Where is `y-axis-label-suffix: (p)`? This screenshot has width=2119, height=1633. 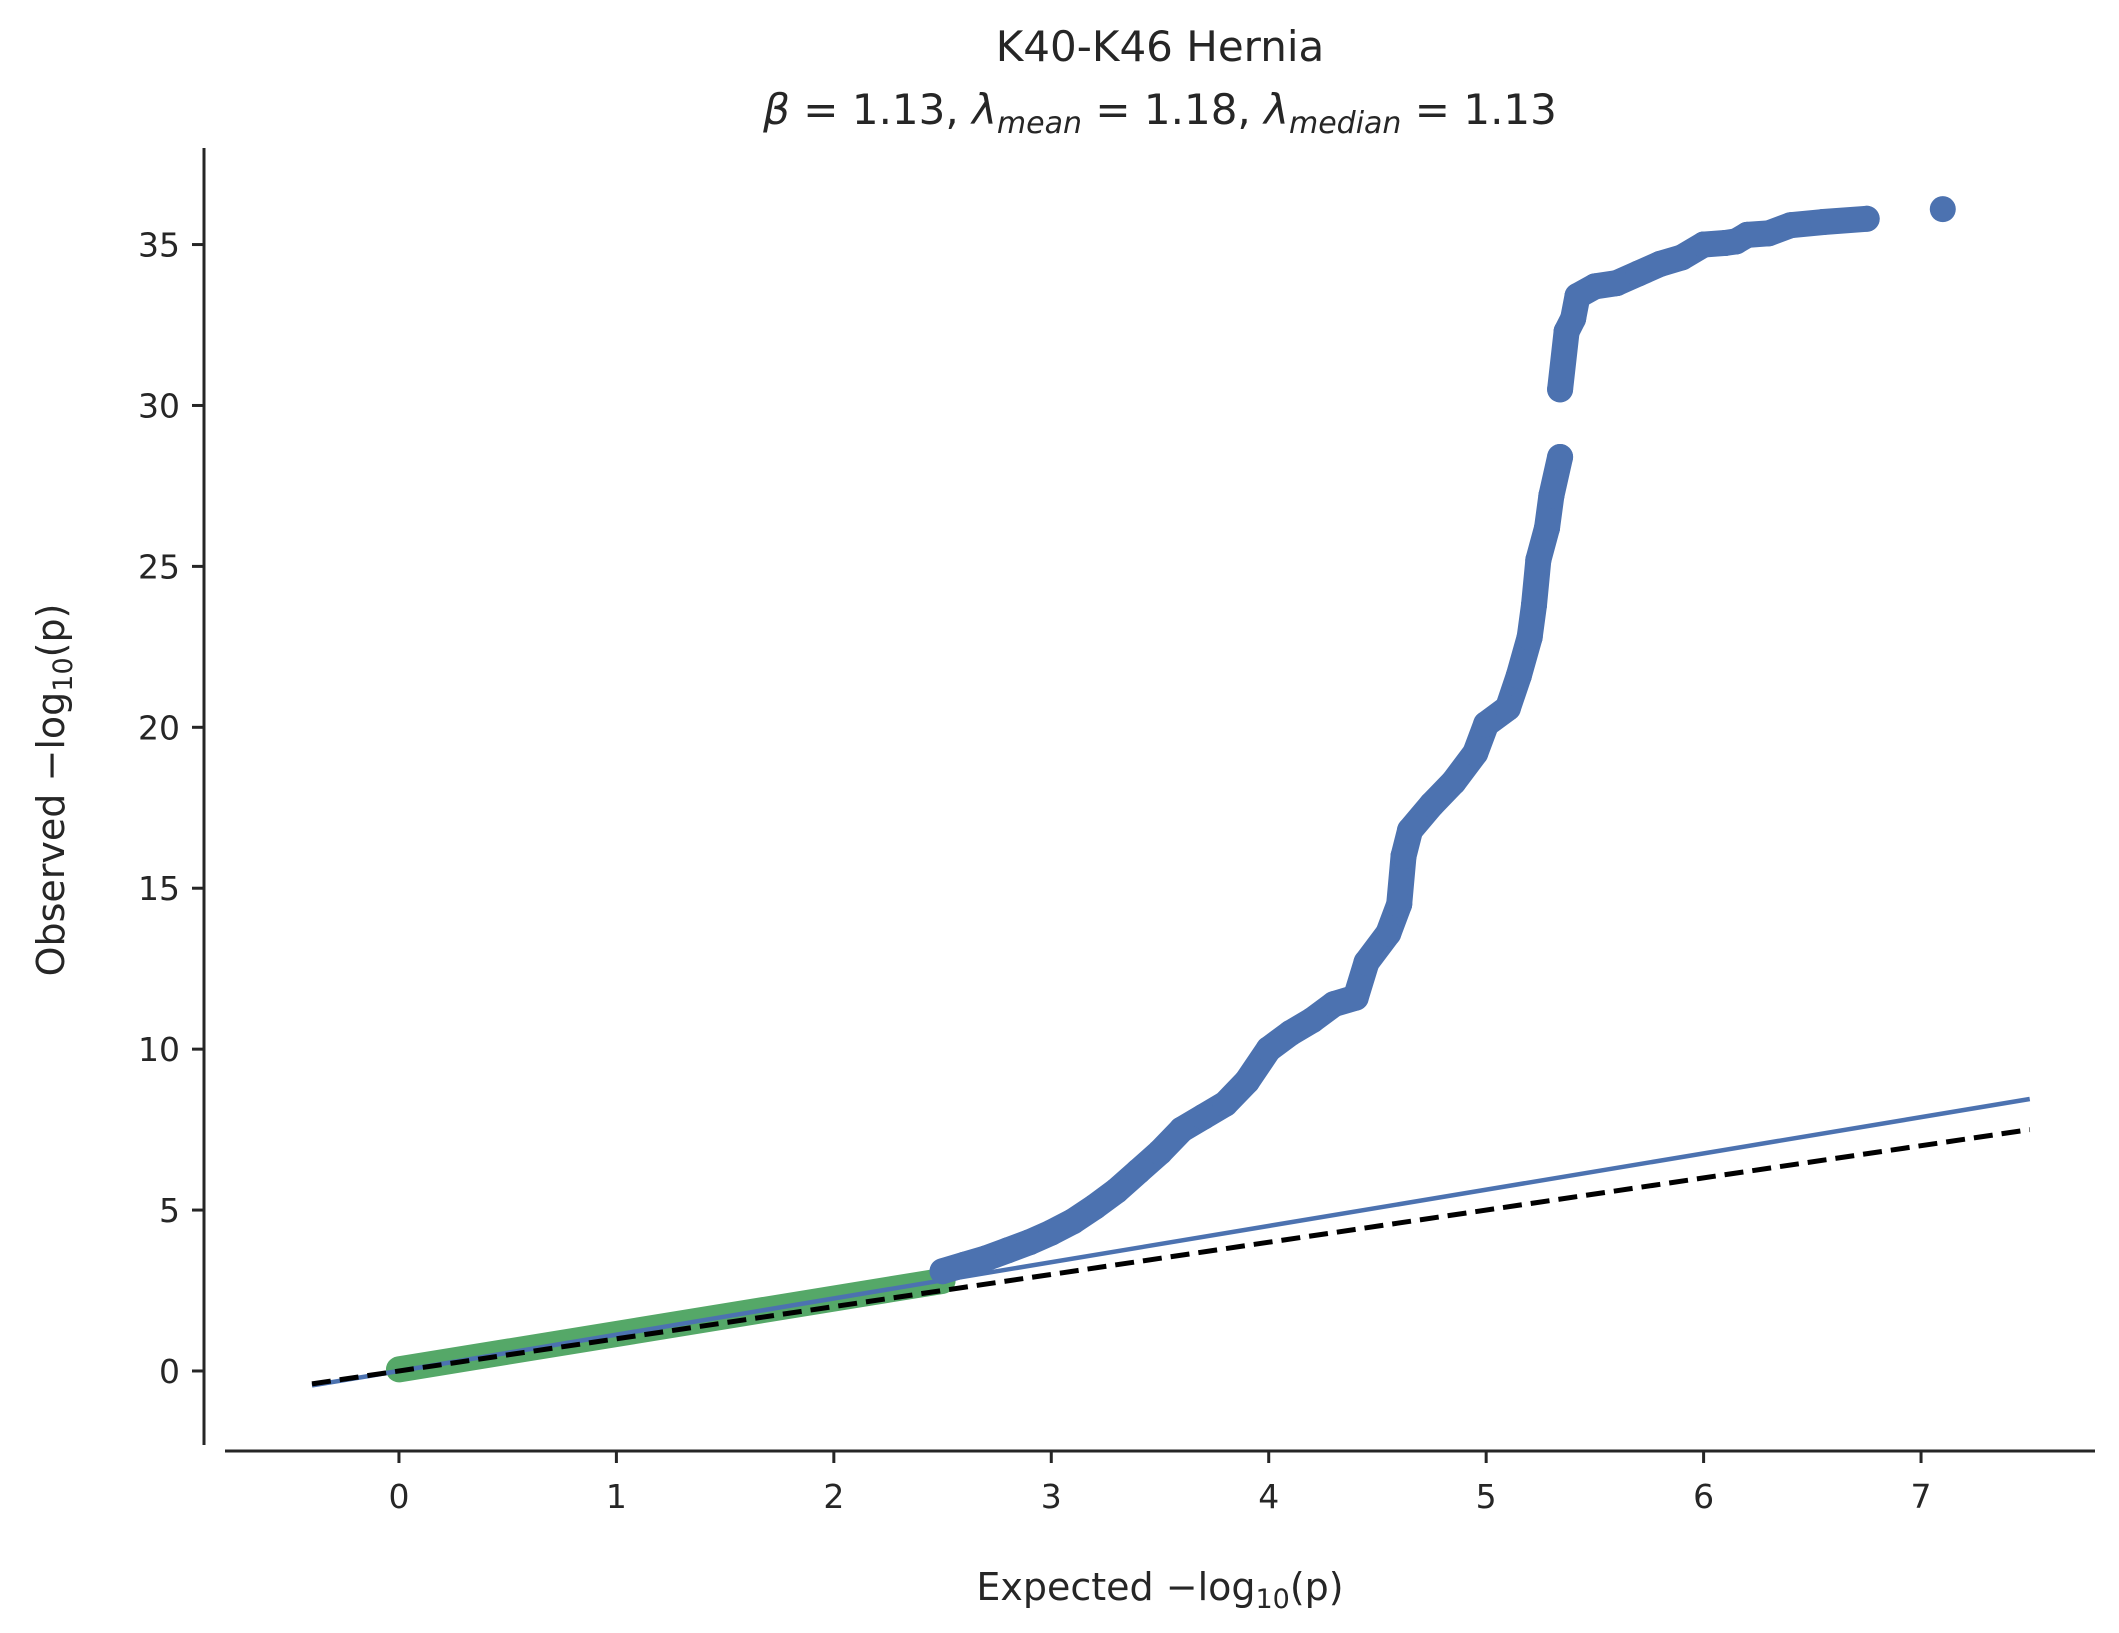
y-axis-label-suffix: (p) is located at coordinates (51, 631).